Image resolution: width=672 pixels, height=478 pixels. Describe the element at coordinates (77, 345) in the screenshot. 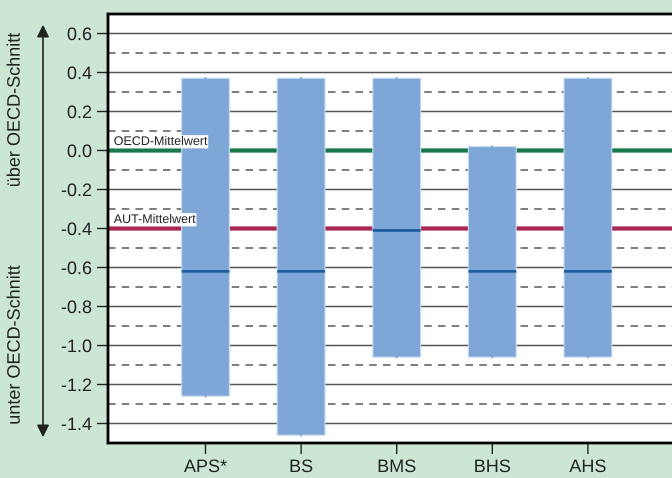

I see `y-tick-label: -1.0` at that location.